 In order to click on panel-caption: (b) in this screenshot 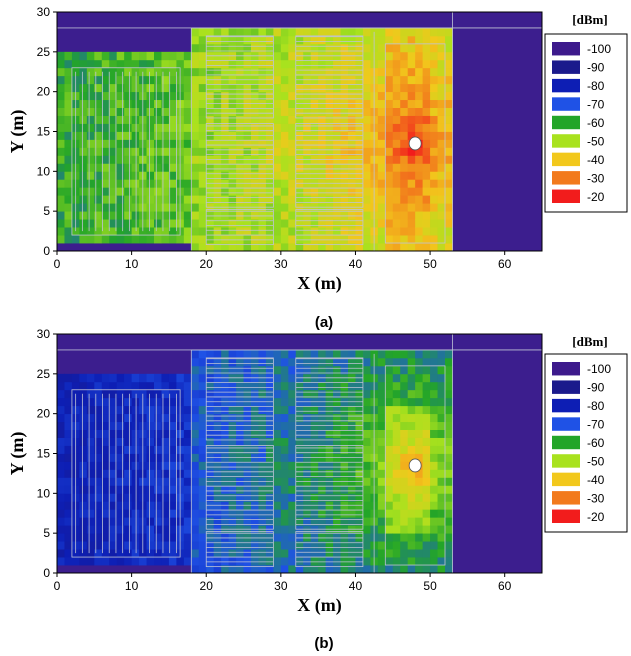, I will do `click(323, 643)`.